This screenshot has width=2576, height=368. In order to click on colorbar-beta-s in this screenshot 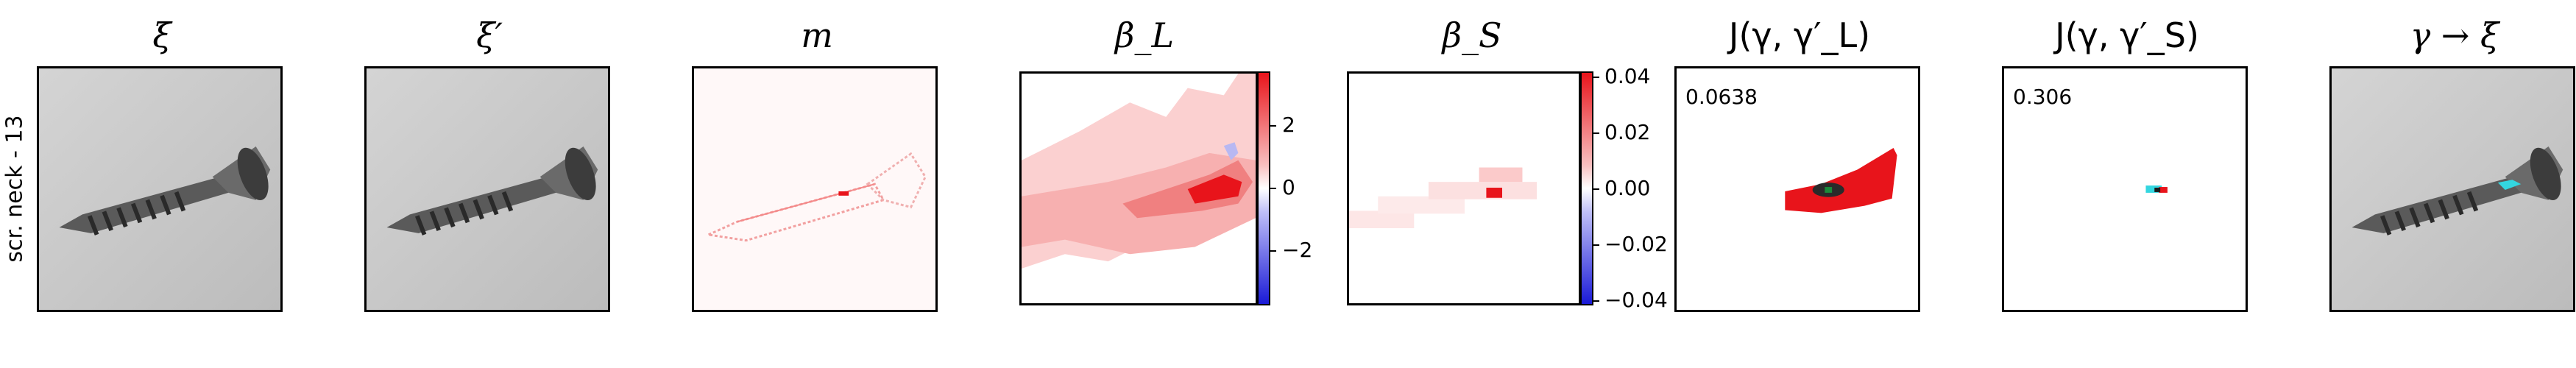, I will do `click(1586, 188)`.